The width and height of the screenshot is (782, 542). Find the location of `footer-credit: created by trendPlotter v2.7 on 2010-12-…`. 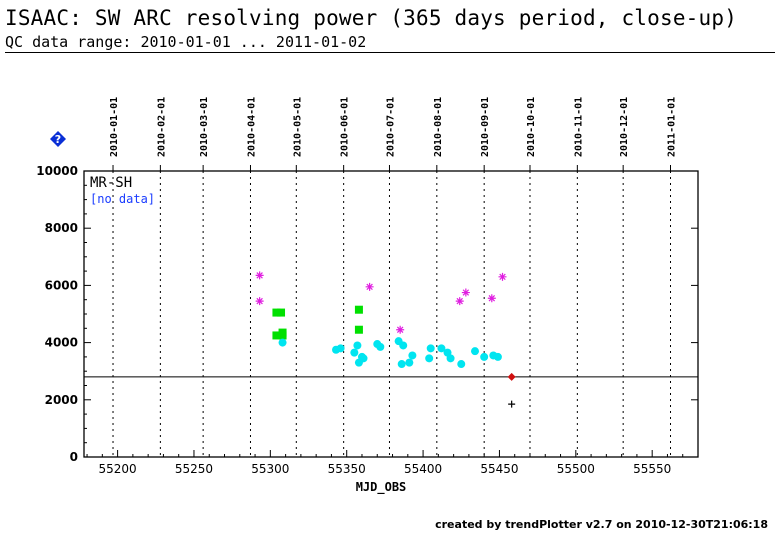

footer-credit: created by trendPlotter v2.7 on 2010-12-… is located at coordinates (601, 524).